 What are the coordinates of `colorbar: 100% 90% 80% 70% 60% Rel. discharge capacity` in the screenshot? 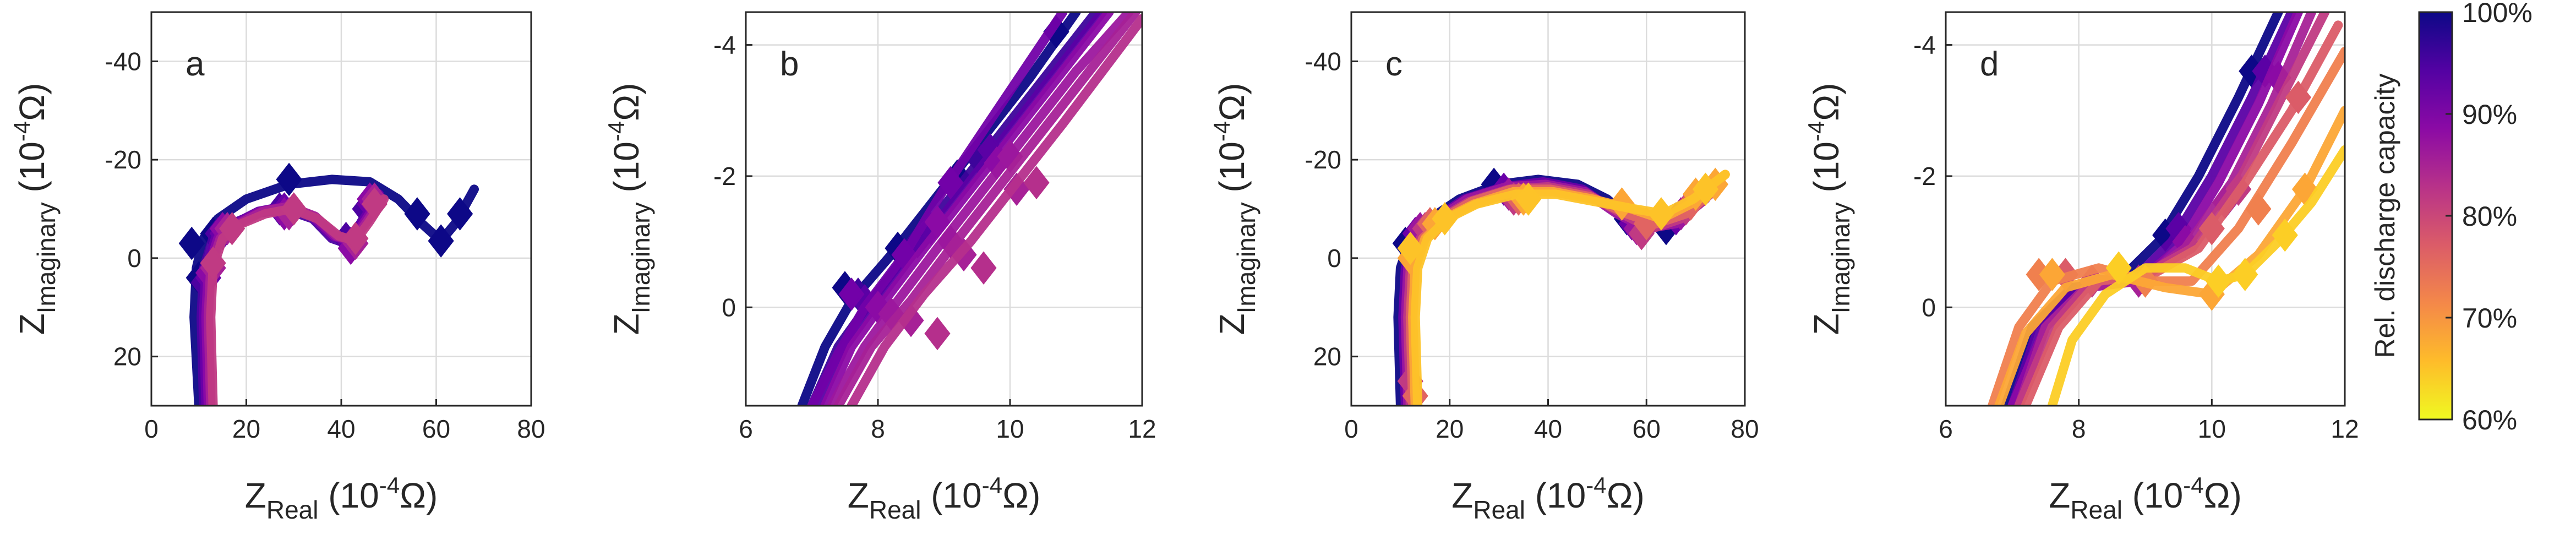 It's located at (2451, 217).